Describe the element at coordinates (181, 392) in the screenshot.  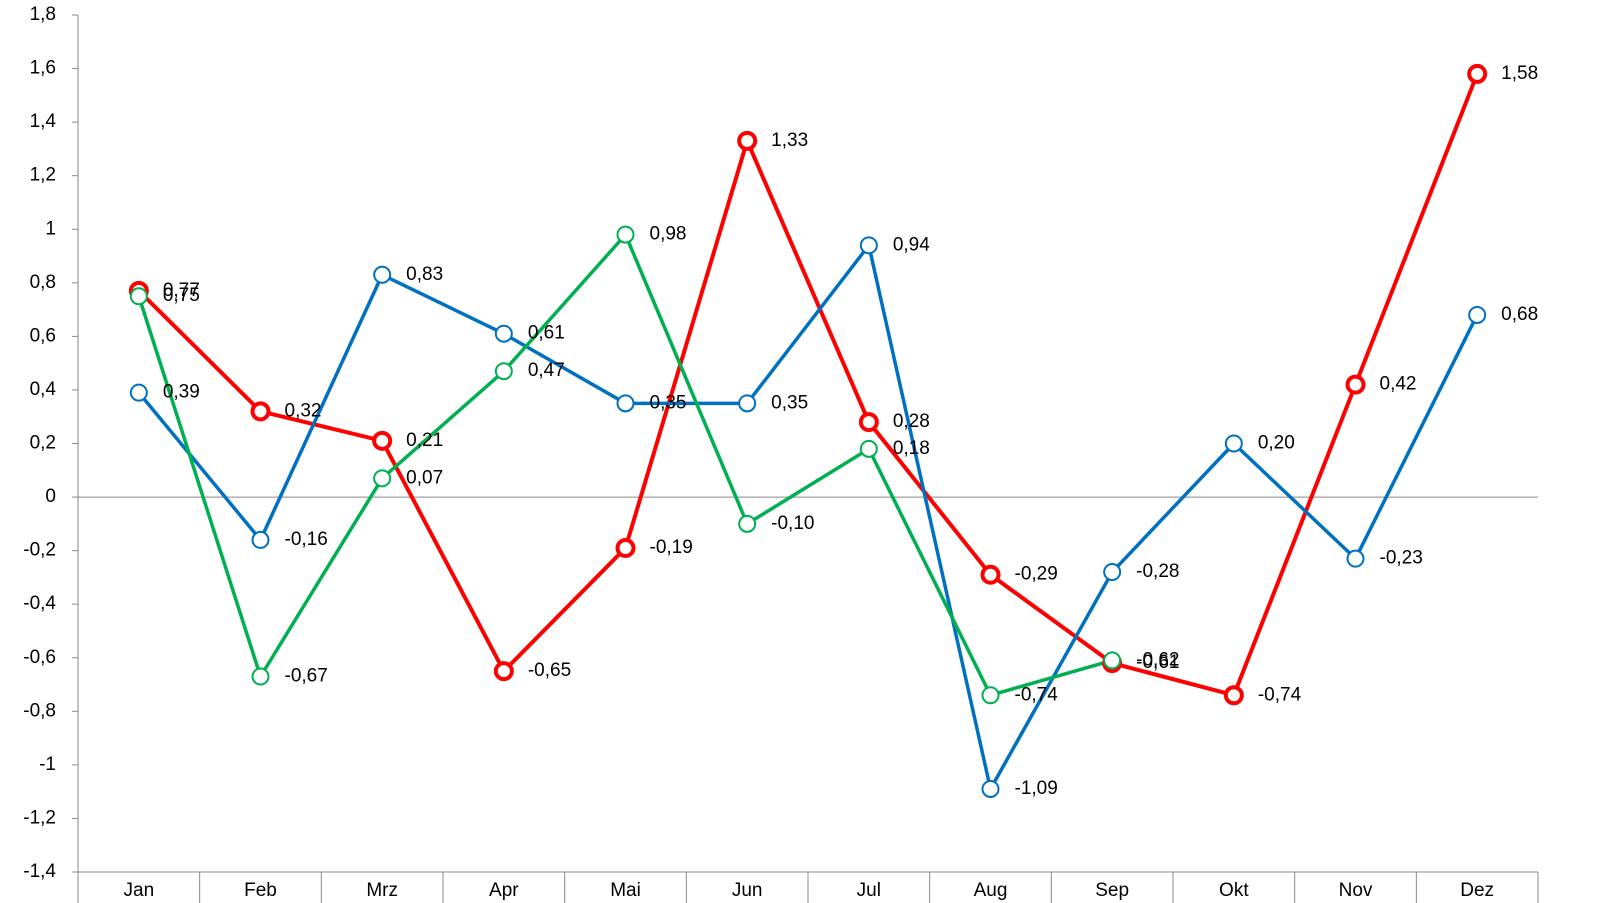
I see `data-label: 0,39` at that location.